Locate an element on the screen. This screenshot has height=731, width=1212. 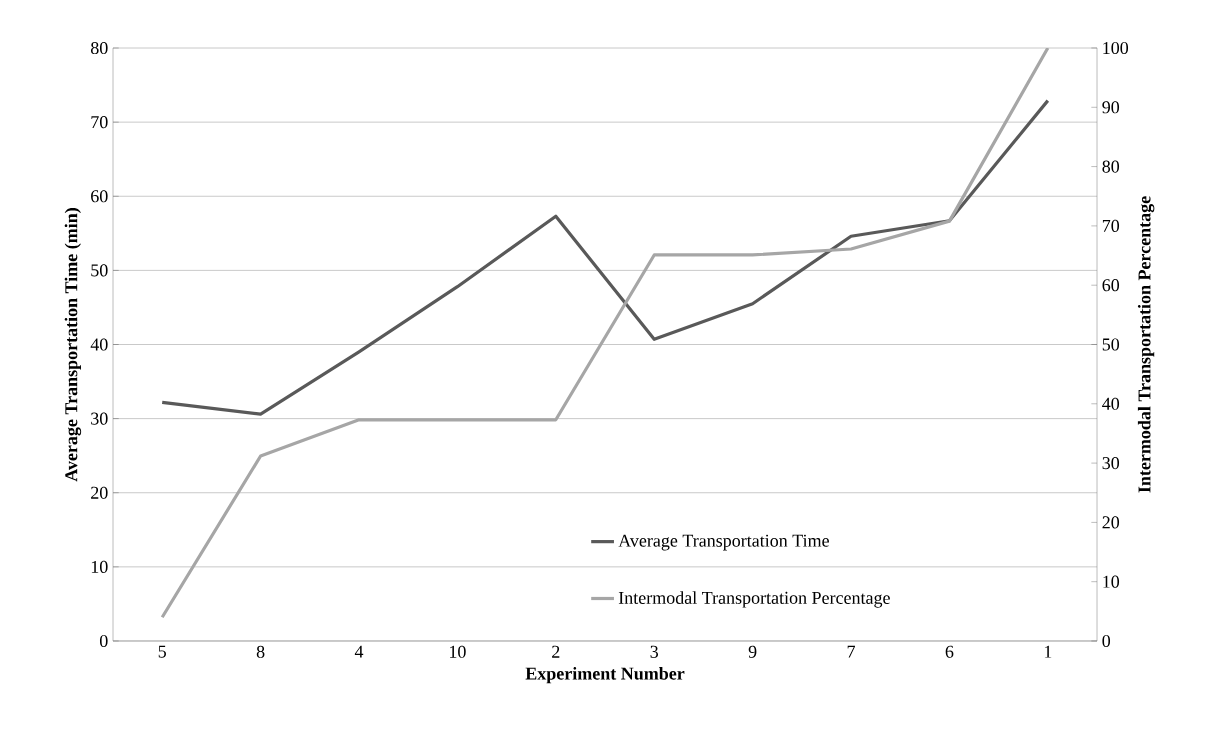
y2-tick-label: 80 is located at coordinates (1111, 166).